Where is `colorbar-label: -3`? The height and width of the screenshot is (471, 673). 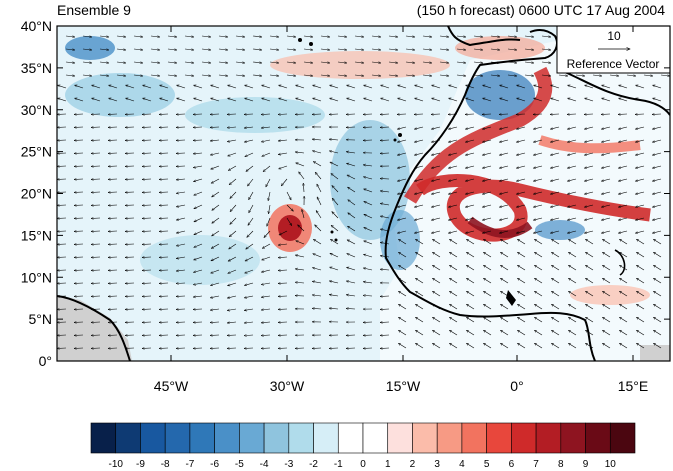 colorbar-label: -3 is located at coordinates (288, 464).